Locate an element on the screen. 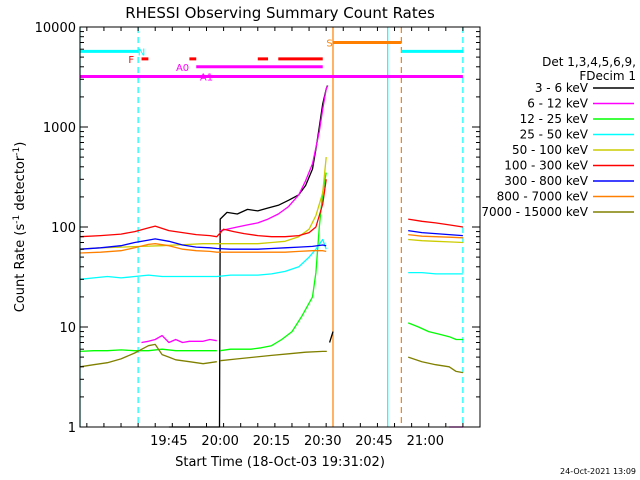 This screenshot has height=480, width=640. state-label-S: S is located at coordinates (329, 43).